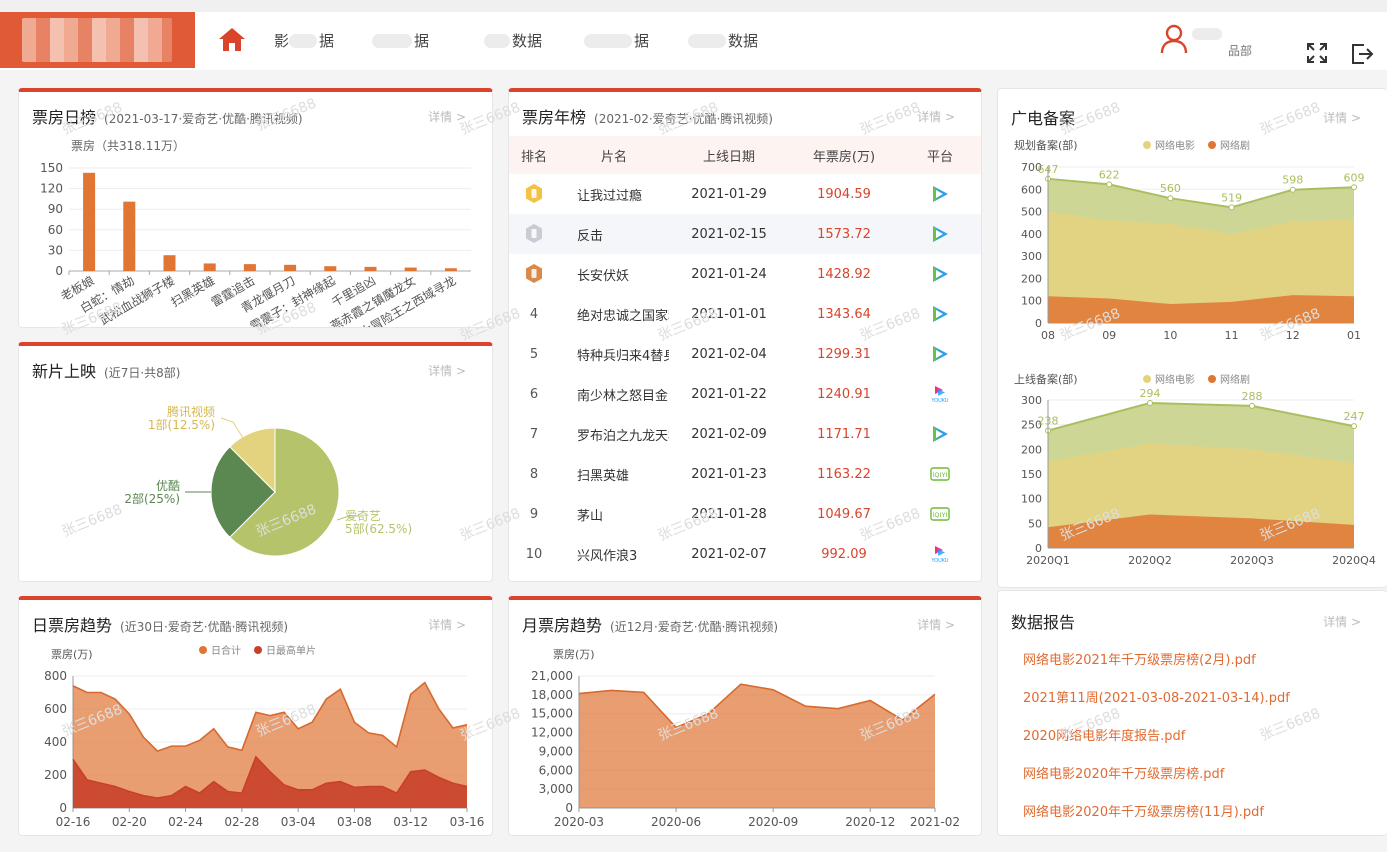 This screenshot has width=1387, height=852. Describe the element at coordinates (55, 676) in the screenshot. I see `y-tick-label: 800` at that location.